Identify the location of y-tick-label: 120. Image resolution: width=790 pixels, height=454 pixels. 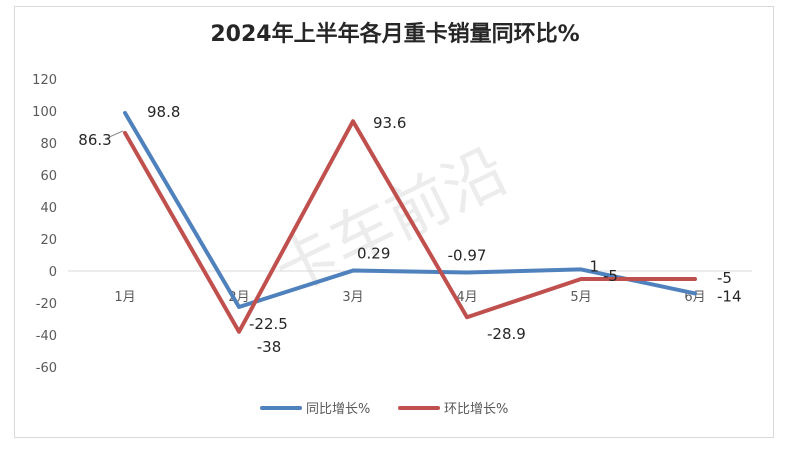
(44, 80).